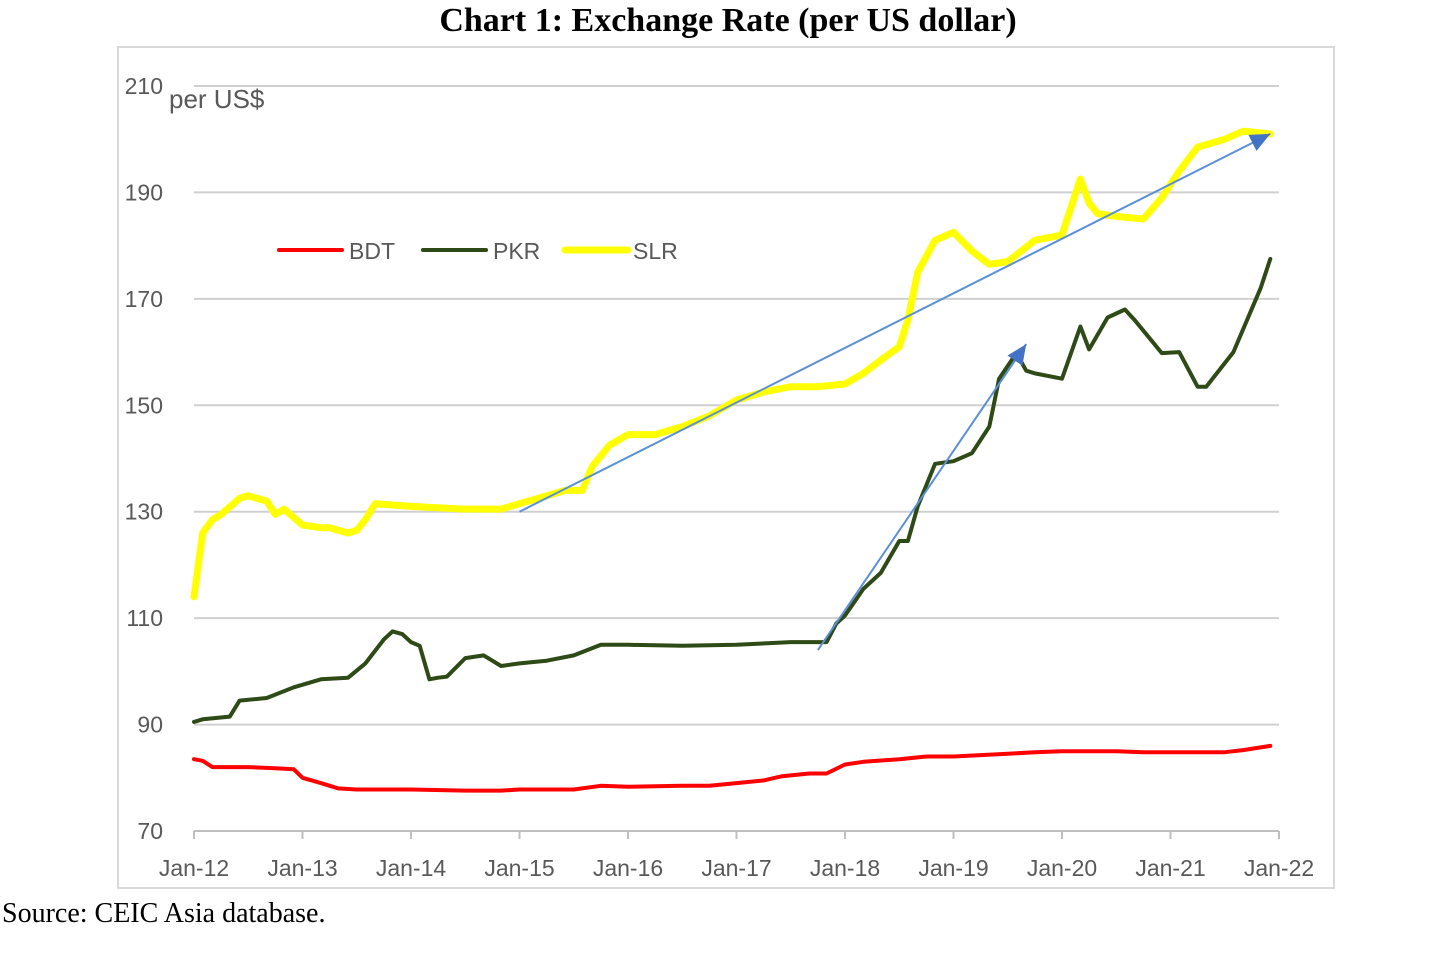  Describe the element at coordinates (655, 251) in the screenshot. I see `legend-label-slr: SLR` at that location.